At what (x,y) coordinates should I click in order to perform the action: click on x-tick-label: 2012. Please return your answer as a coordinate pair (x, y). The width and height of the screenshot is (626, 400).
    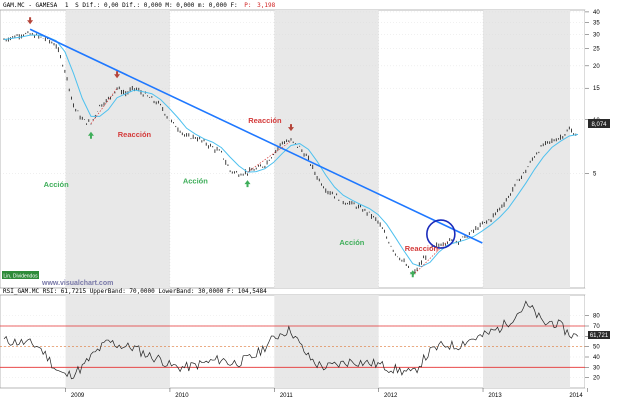
    Looking at the image, I should click on (391, 396).